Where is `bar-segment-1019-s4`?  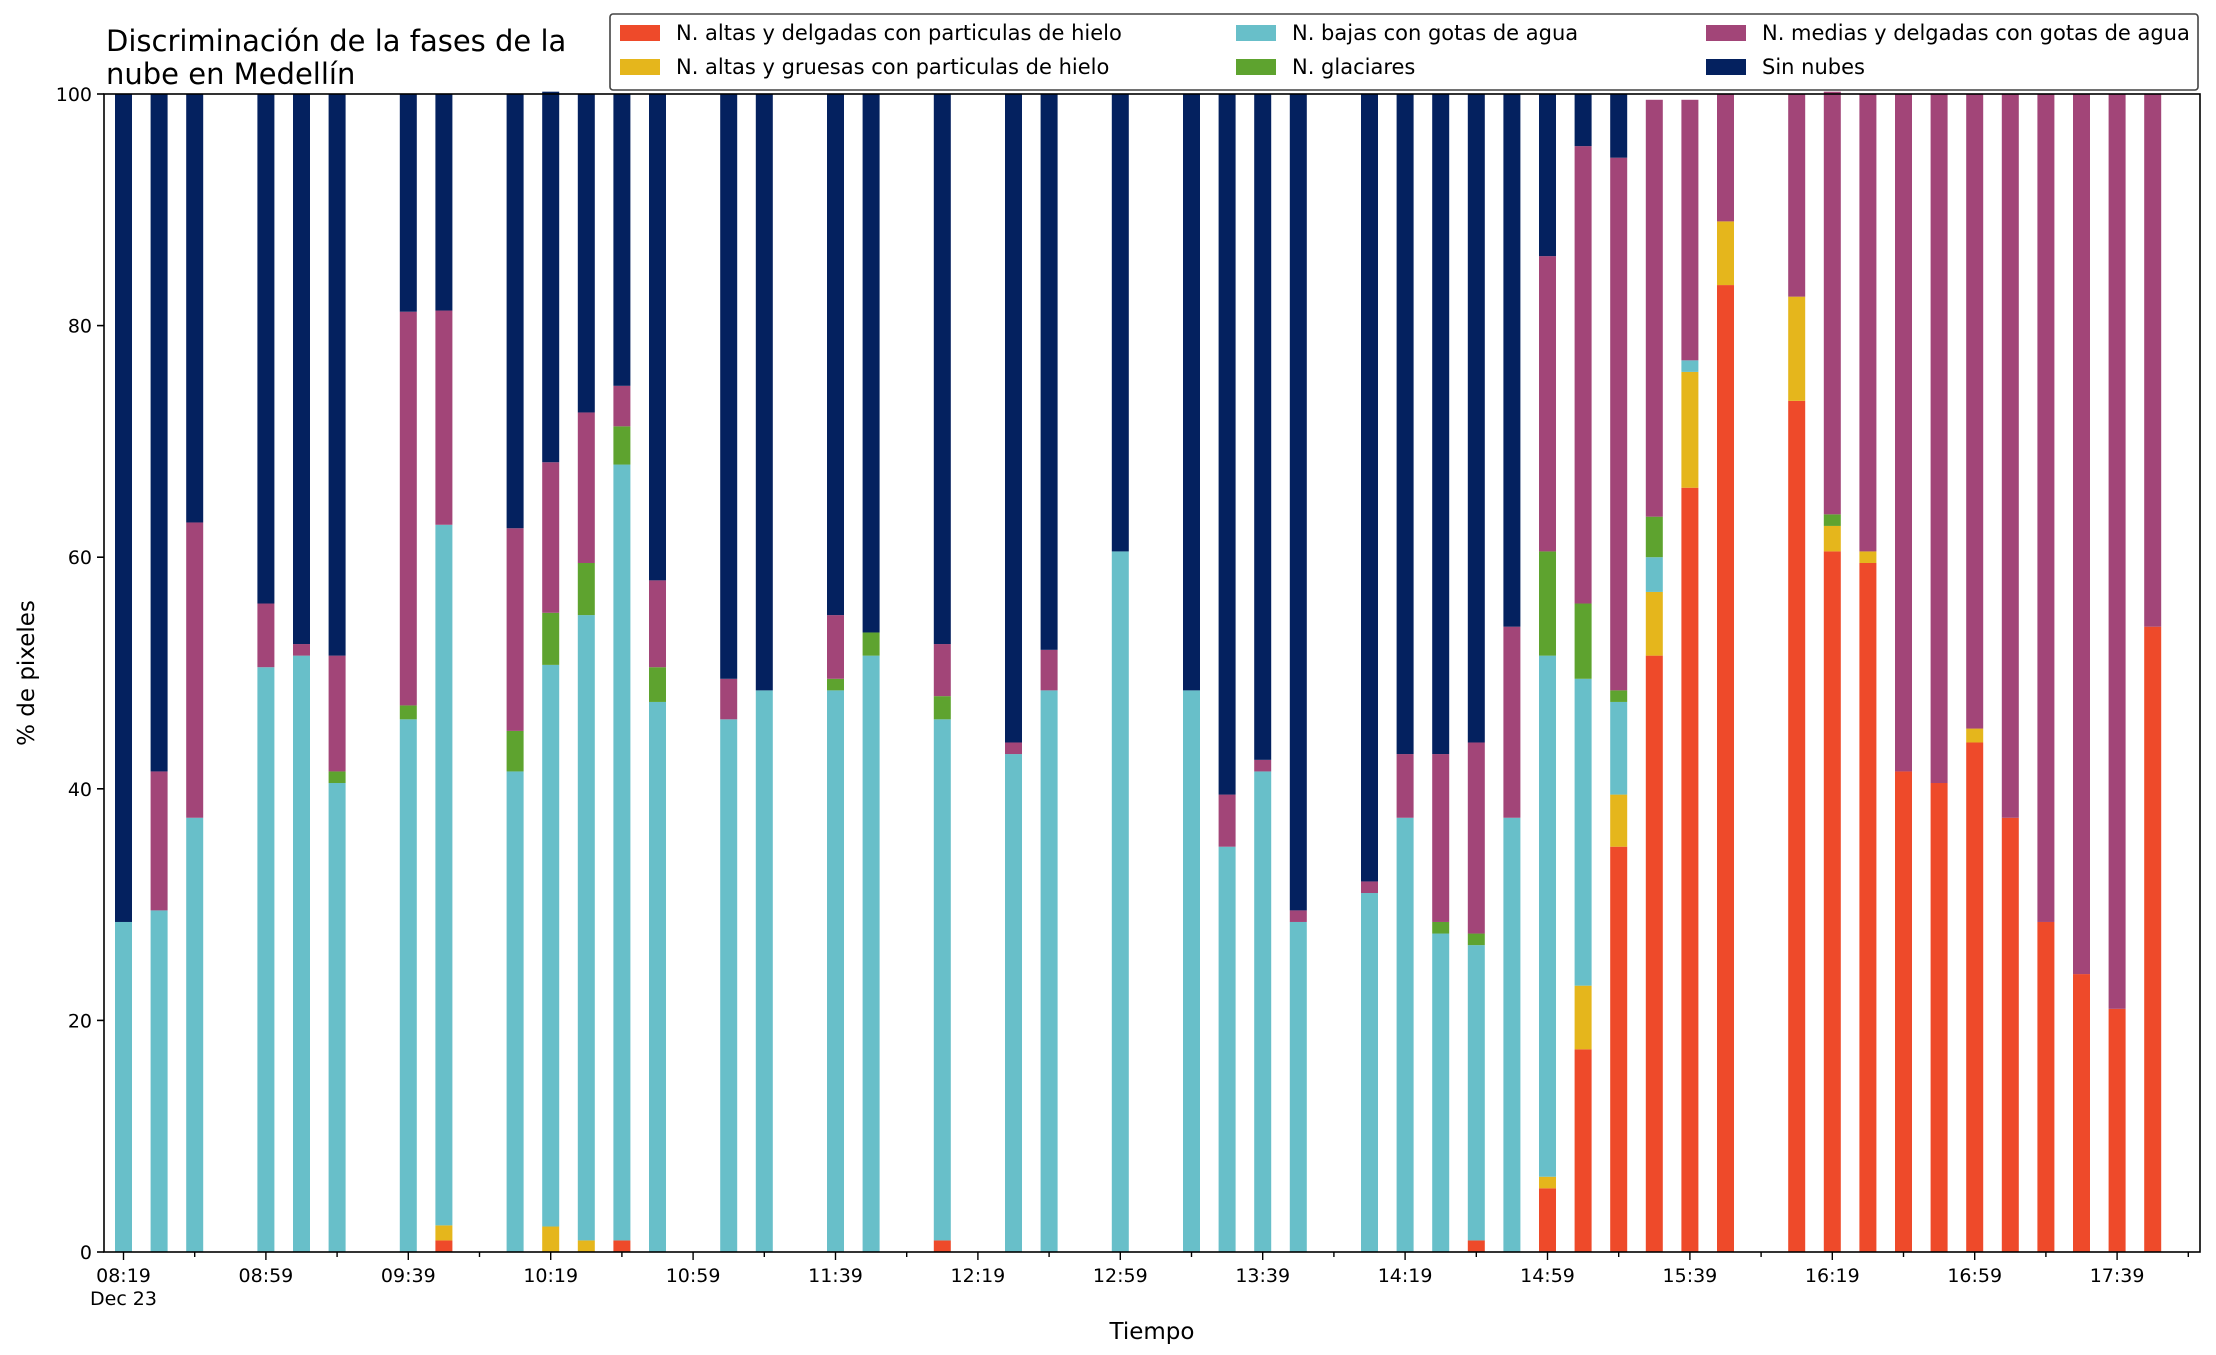 bar-segment-1019-s4 is located at coordinates (551, 537).